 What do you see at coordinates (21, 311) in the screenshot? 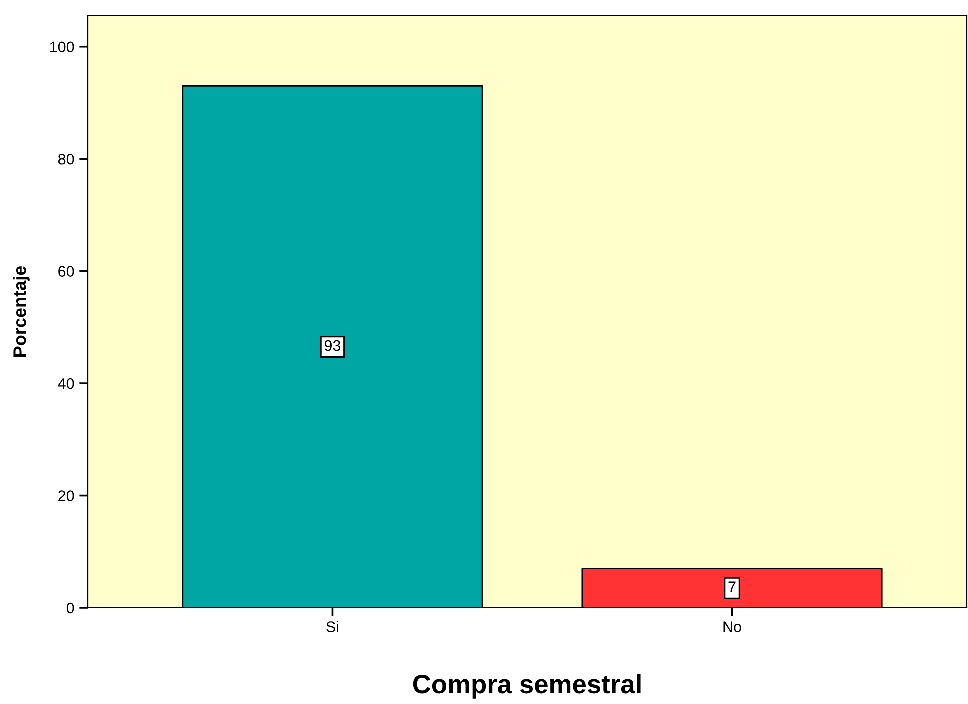
I see `y-axis-title: Porcentaje` at bounding box center [21, 311].